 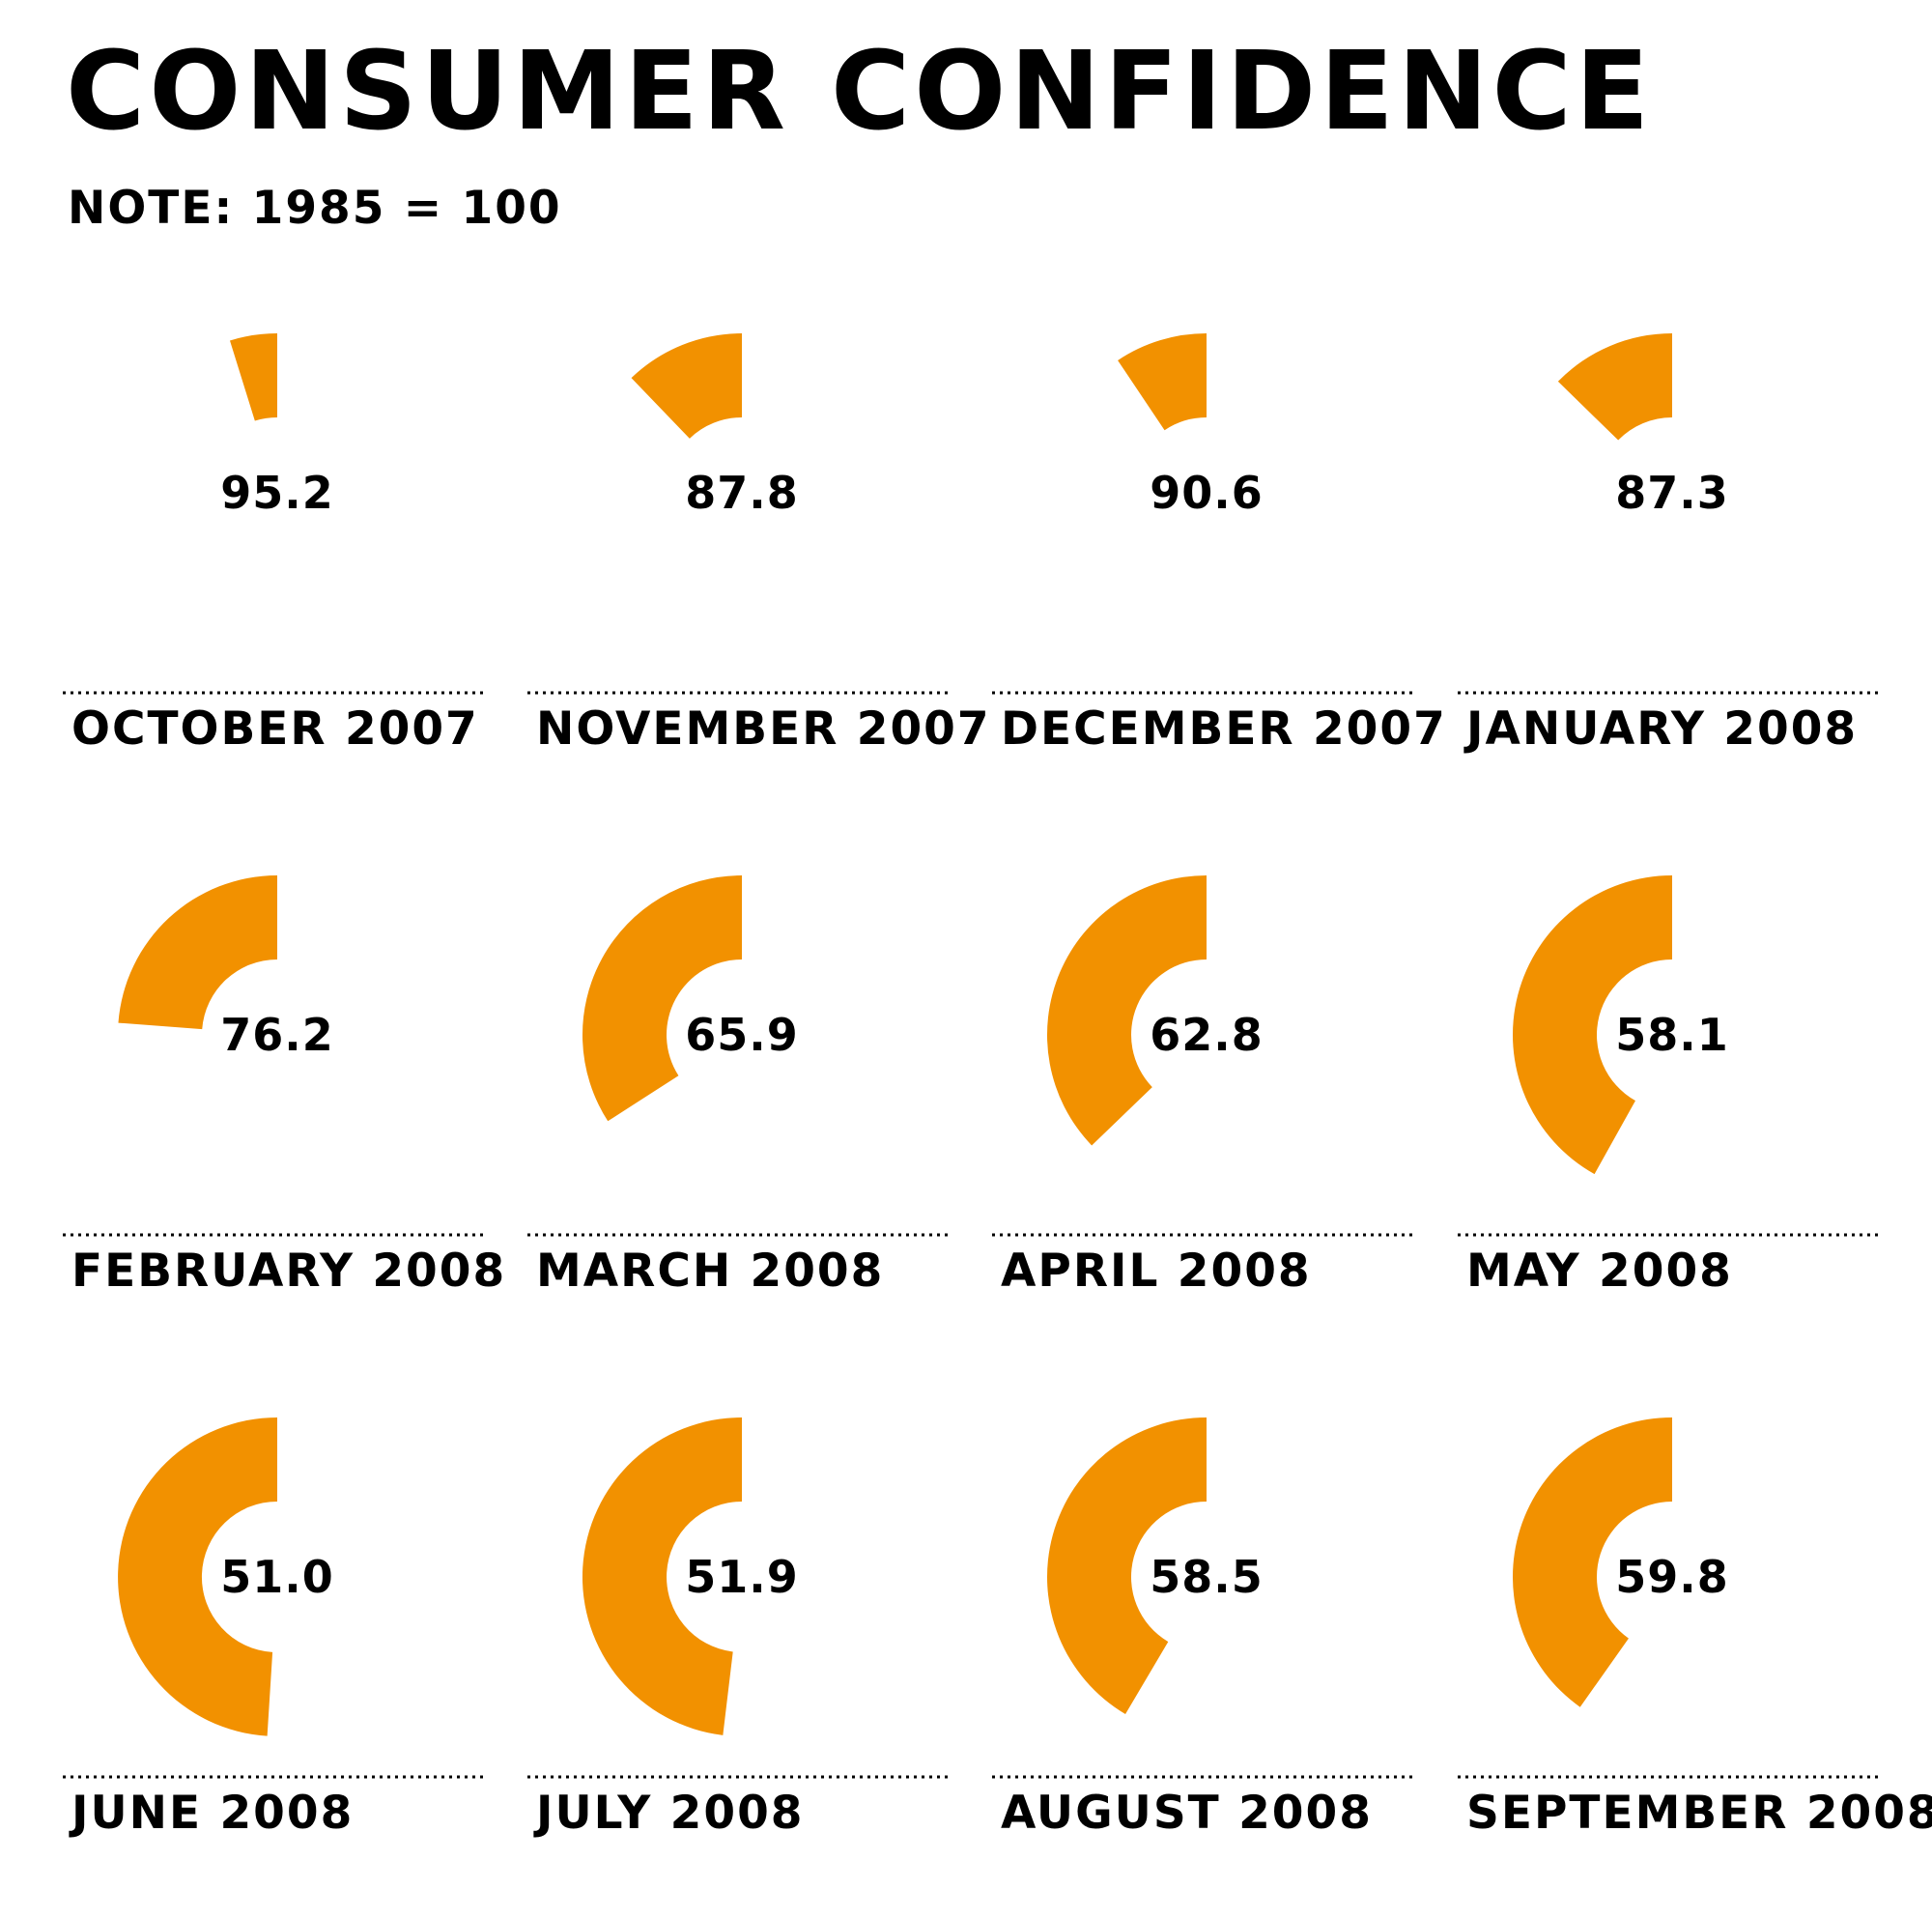 I want to click on donut-value-label: 51.9, so click(x=742, y=1577).